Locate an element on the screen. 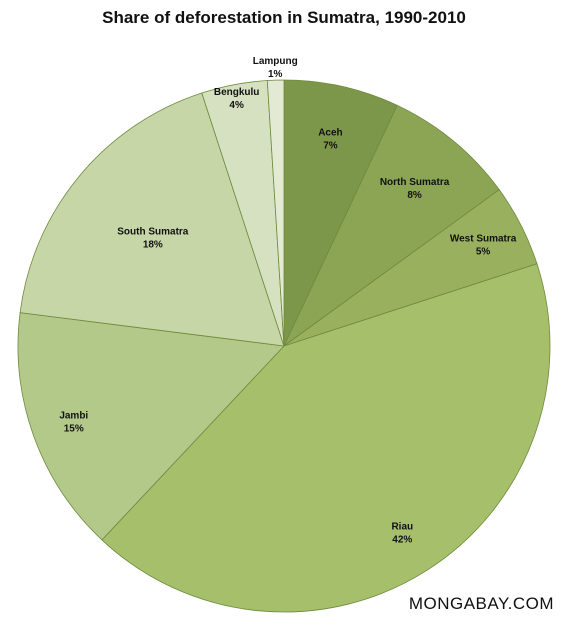 This screenshot has height=626, width=568. slice-label: Aceh is located at coordinates (330, 132).